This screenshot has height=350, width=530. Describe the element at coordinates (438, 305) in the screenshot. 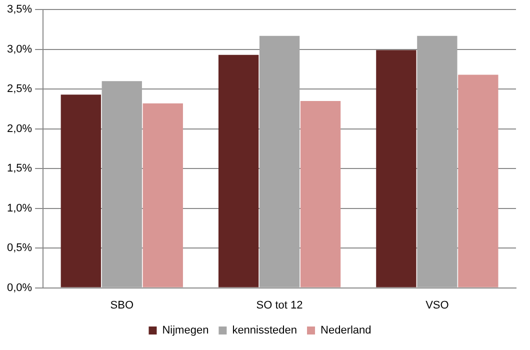

I see `x-tick-label: VSO` at that location.